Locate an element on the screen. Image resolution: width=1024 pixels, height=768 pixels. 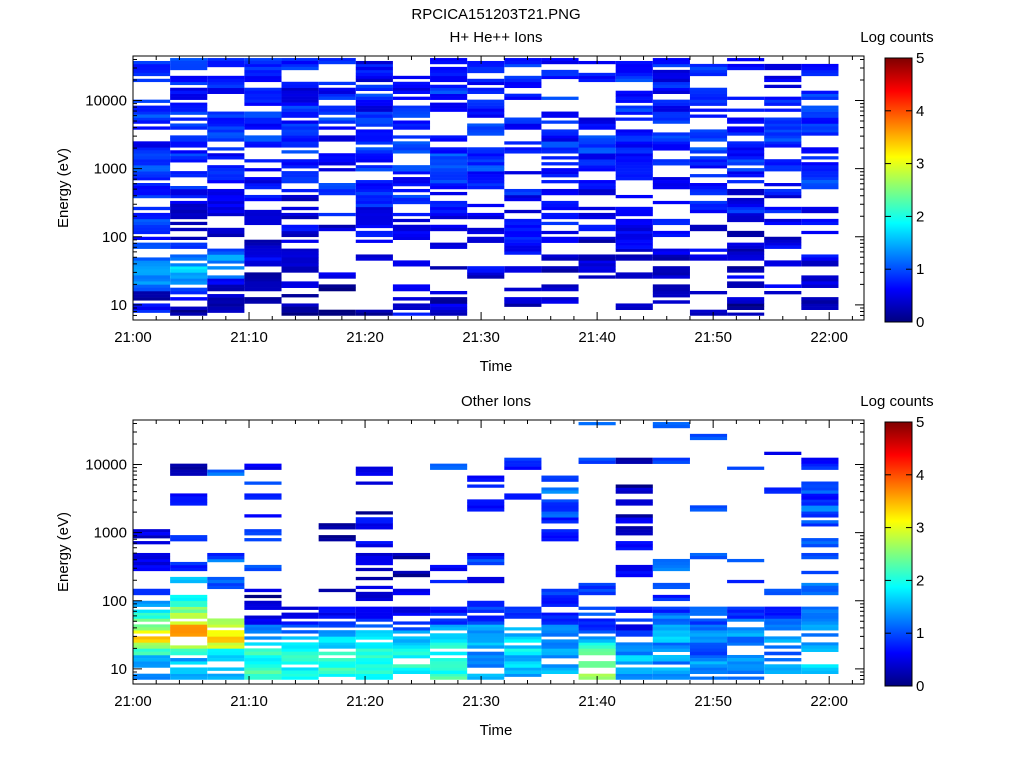
x-tick-label: 21:10 is located at coordinates (249, 337).